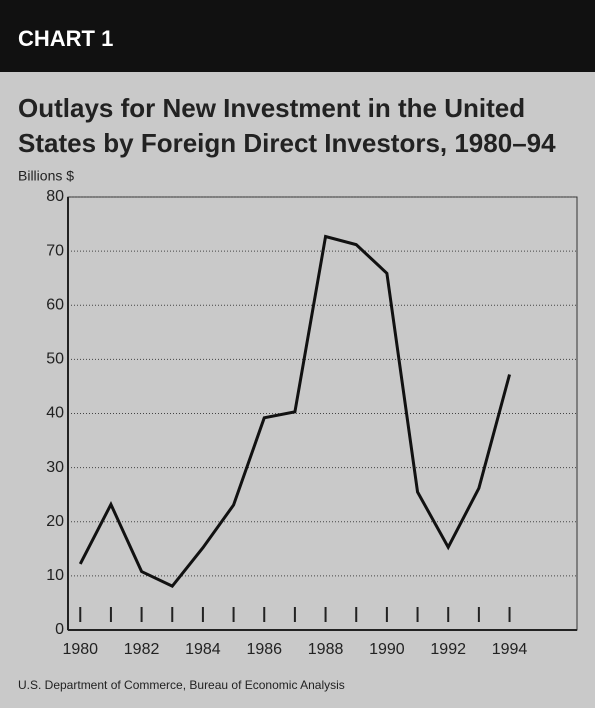 The image size is (595, 708). What do you see at coordinates (142, 649) in the screenshot?
I see `x-tick-label: 1982` at bounding box center [142, 649].